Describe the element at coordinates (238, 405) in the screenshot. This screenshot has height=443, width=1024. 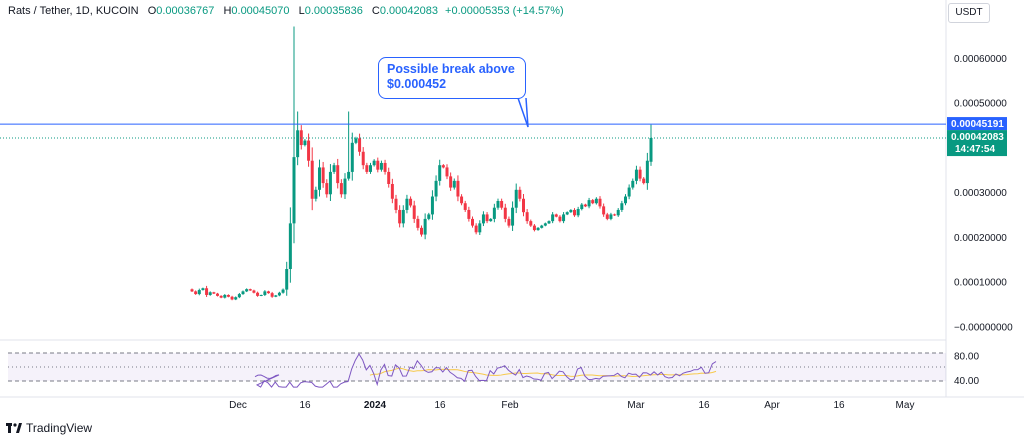
I see `time-axis-label: Dec` at that location.